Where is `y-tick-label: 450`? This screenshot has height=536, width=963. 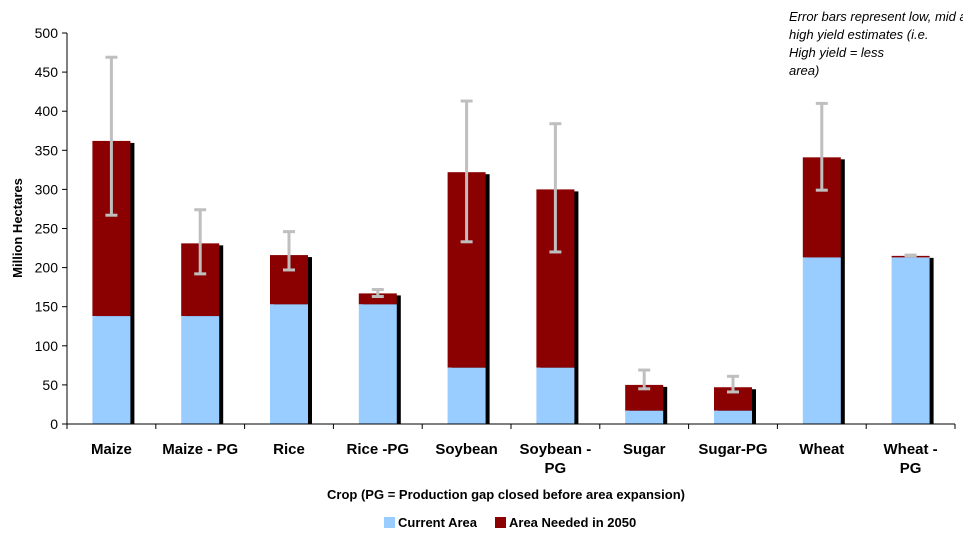 y-tick-label: 450 is located at coordinates (47, 72).